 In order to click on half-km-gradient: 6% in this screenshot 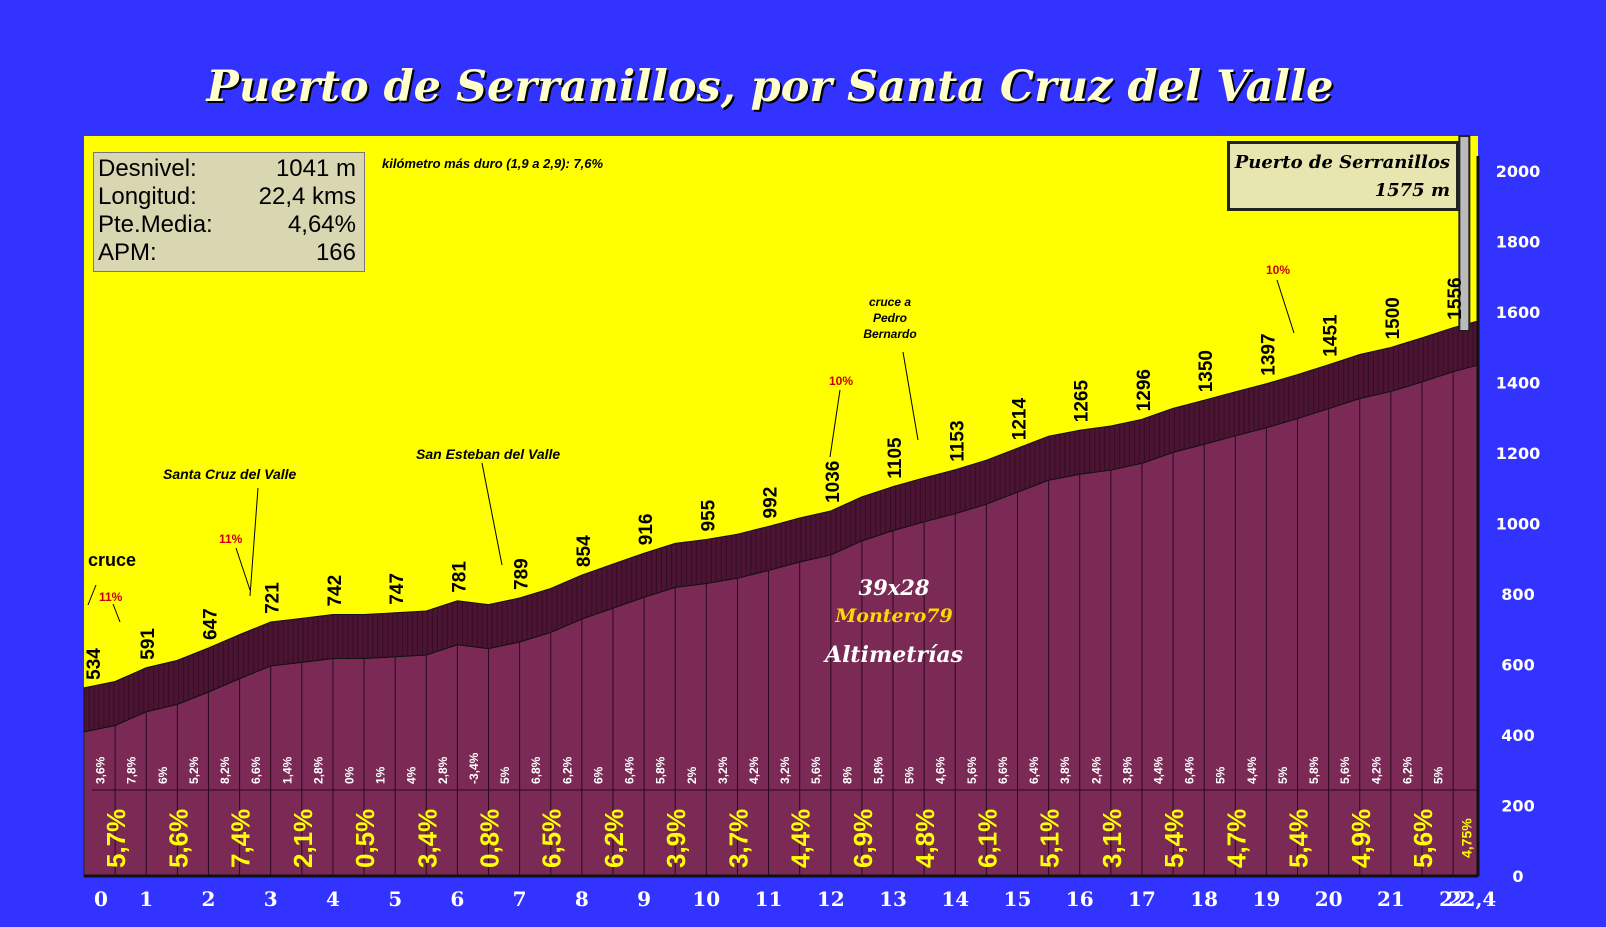, I will do `click(598, 775)`.